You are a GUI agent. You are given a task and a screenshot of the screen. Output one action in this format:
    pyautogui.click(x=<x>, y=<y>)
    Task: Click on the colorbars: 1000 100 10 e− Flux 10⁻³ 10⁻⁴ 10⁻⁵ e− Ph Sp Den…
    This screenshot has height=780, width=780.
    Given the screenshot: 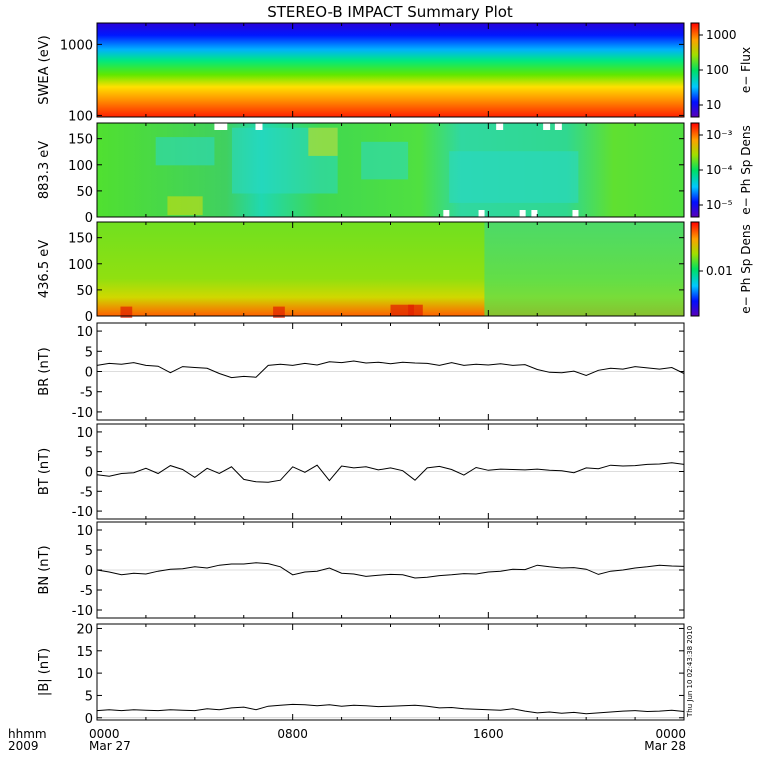 What is the action you would take?
    pyautogui.click(x=721, y=169)
    